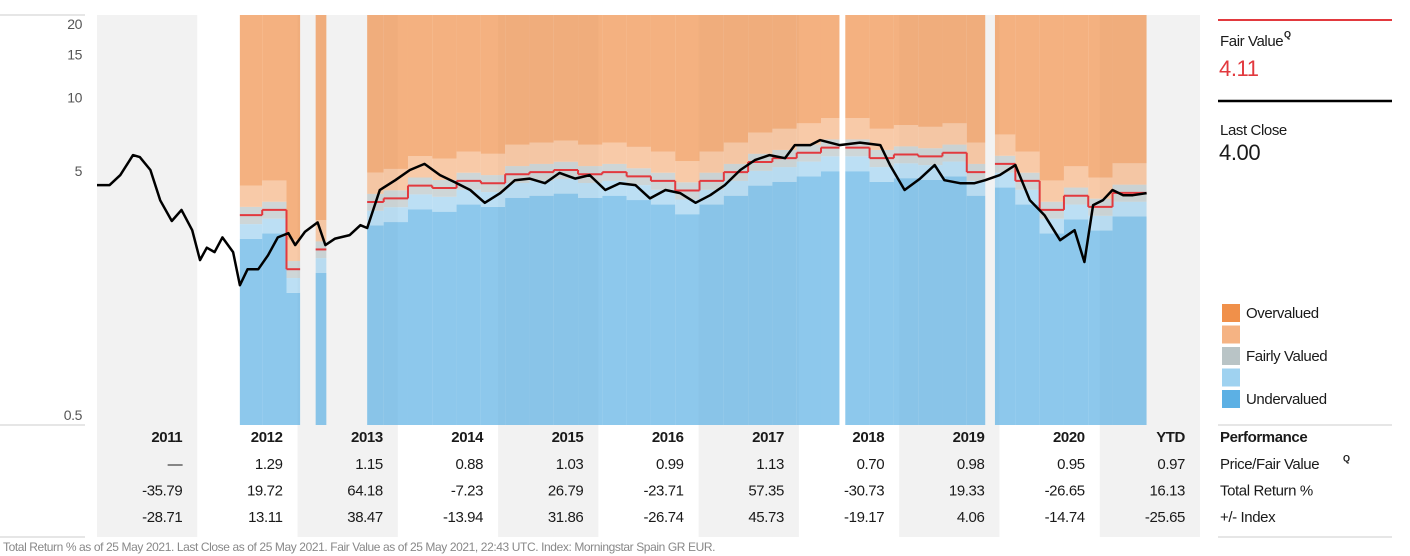  Describe the element at coordinates (1170, 437) in the screenshot. I see `column-header: YTD` at that location.